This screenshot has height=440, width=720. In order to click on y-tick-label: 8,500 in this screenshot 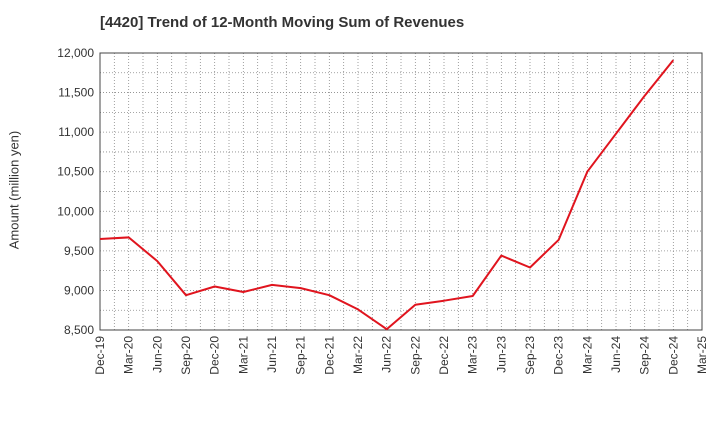, I will do `click(79, 330)`.